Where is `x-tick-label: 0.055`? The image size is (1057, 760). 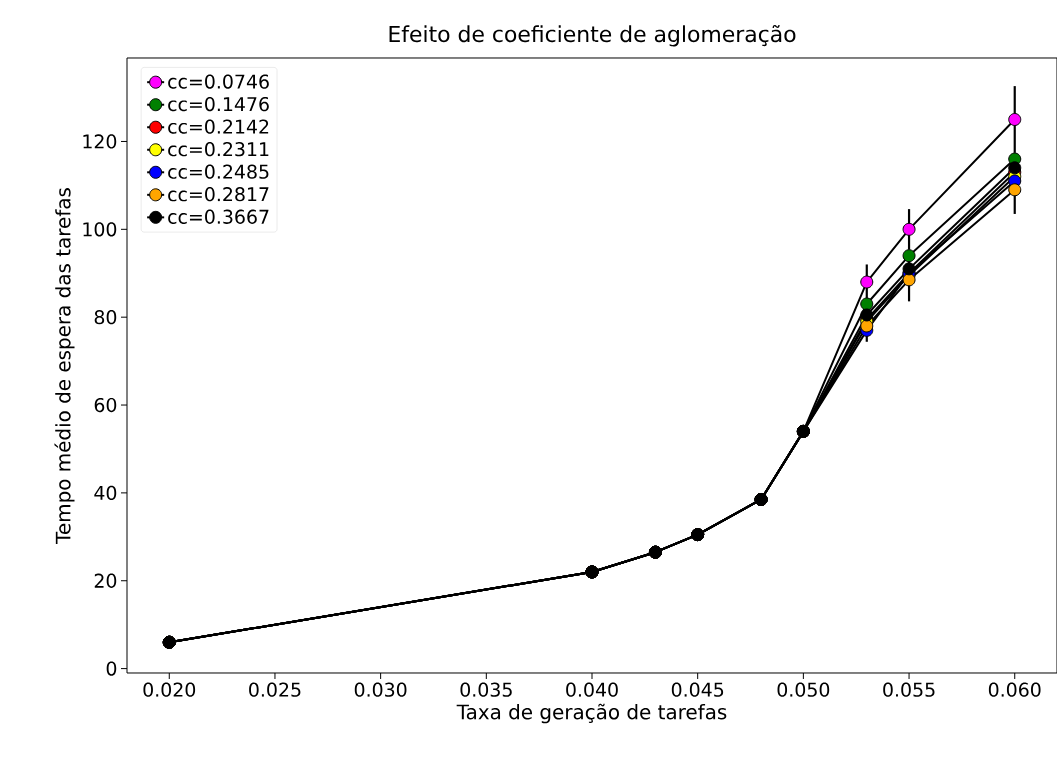 x-tick-label: 0.055 is located at coordinates (909, 689).